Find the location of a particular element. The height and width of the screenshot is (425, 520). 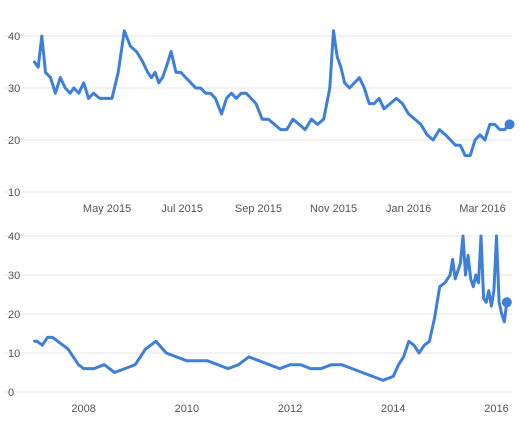

chart-2-x-tick-label: 2012 is located at coordinates (290, 409).